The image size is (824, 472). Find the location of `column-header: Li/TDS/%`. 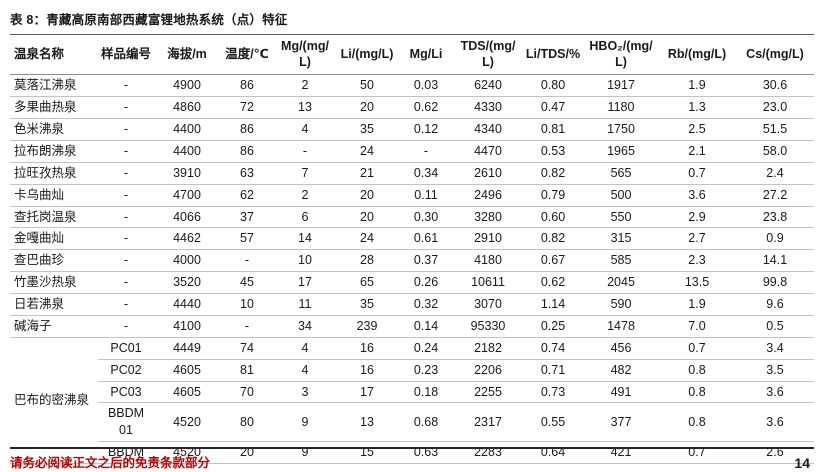

column-header: Li/TDS/% is located at coordinates (553, 55).